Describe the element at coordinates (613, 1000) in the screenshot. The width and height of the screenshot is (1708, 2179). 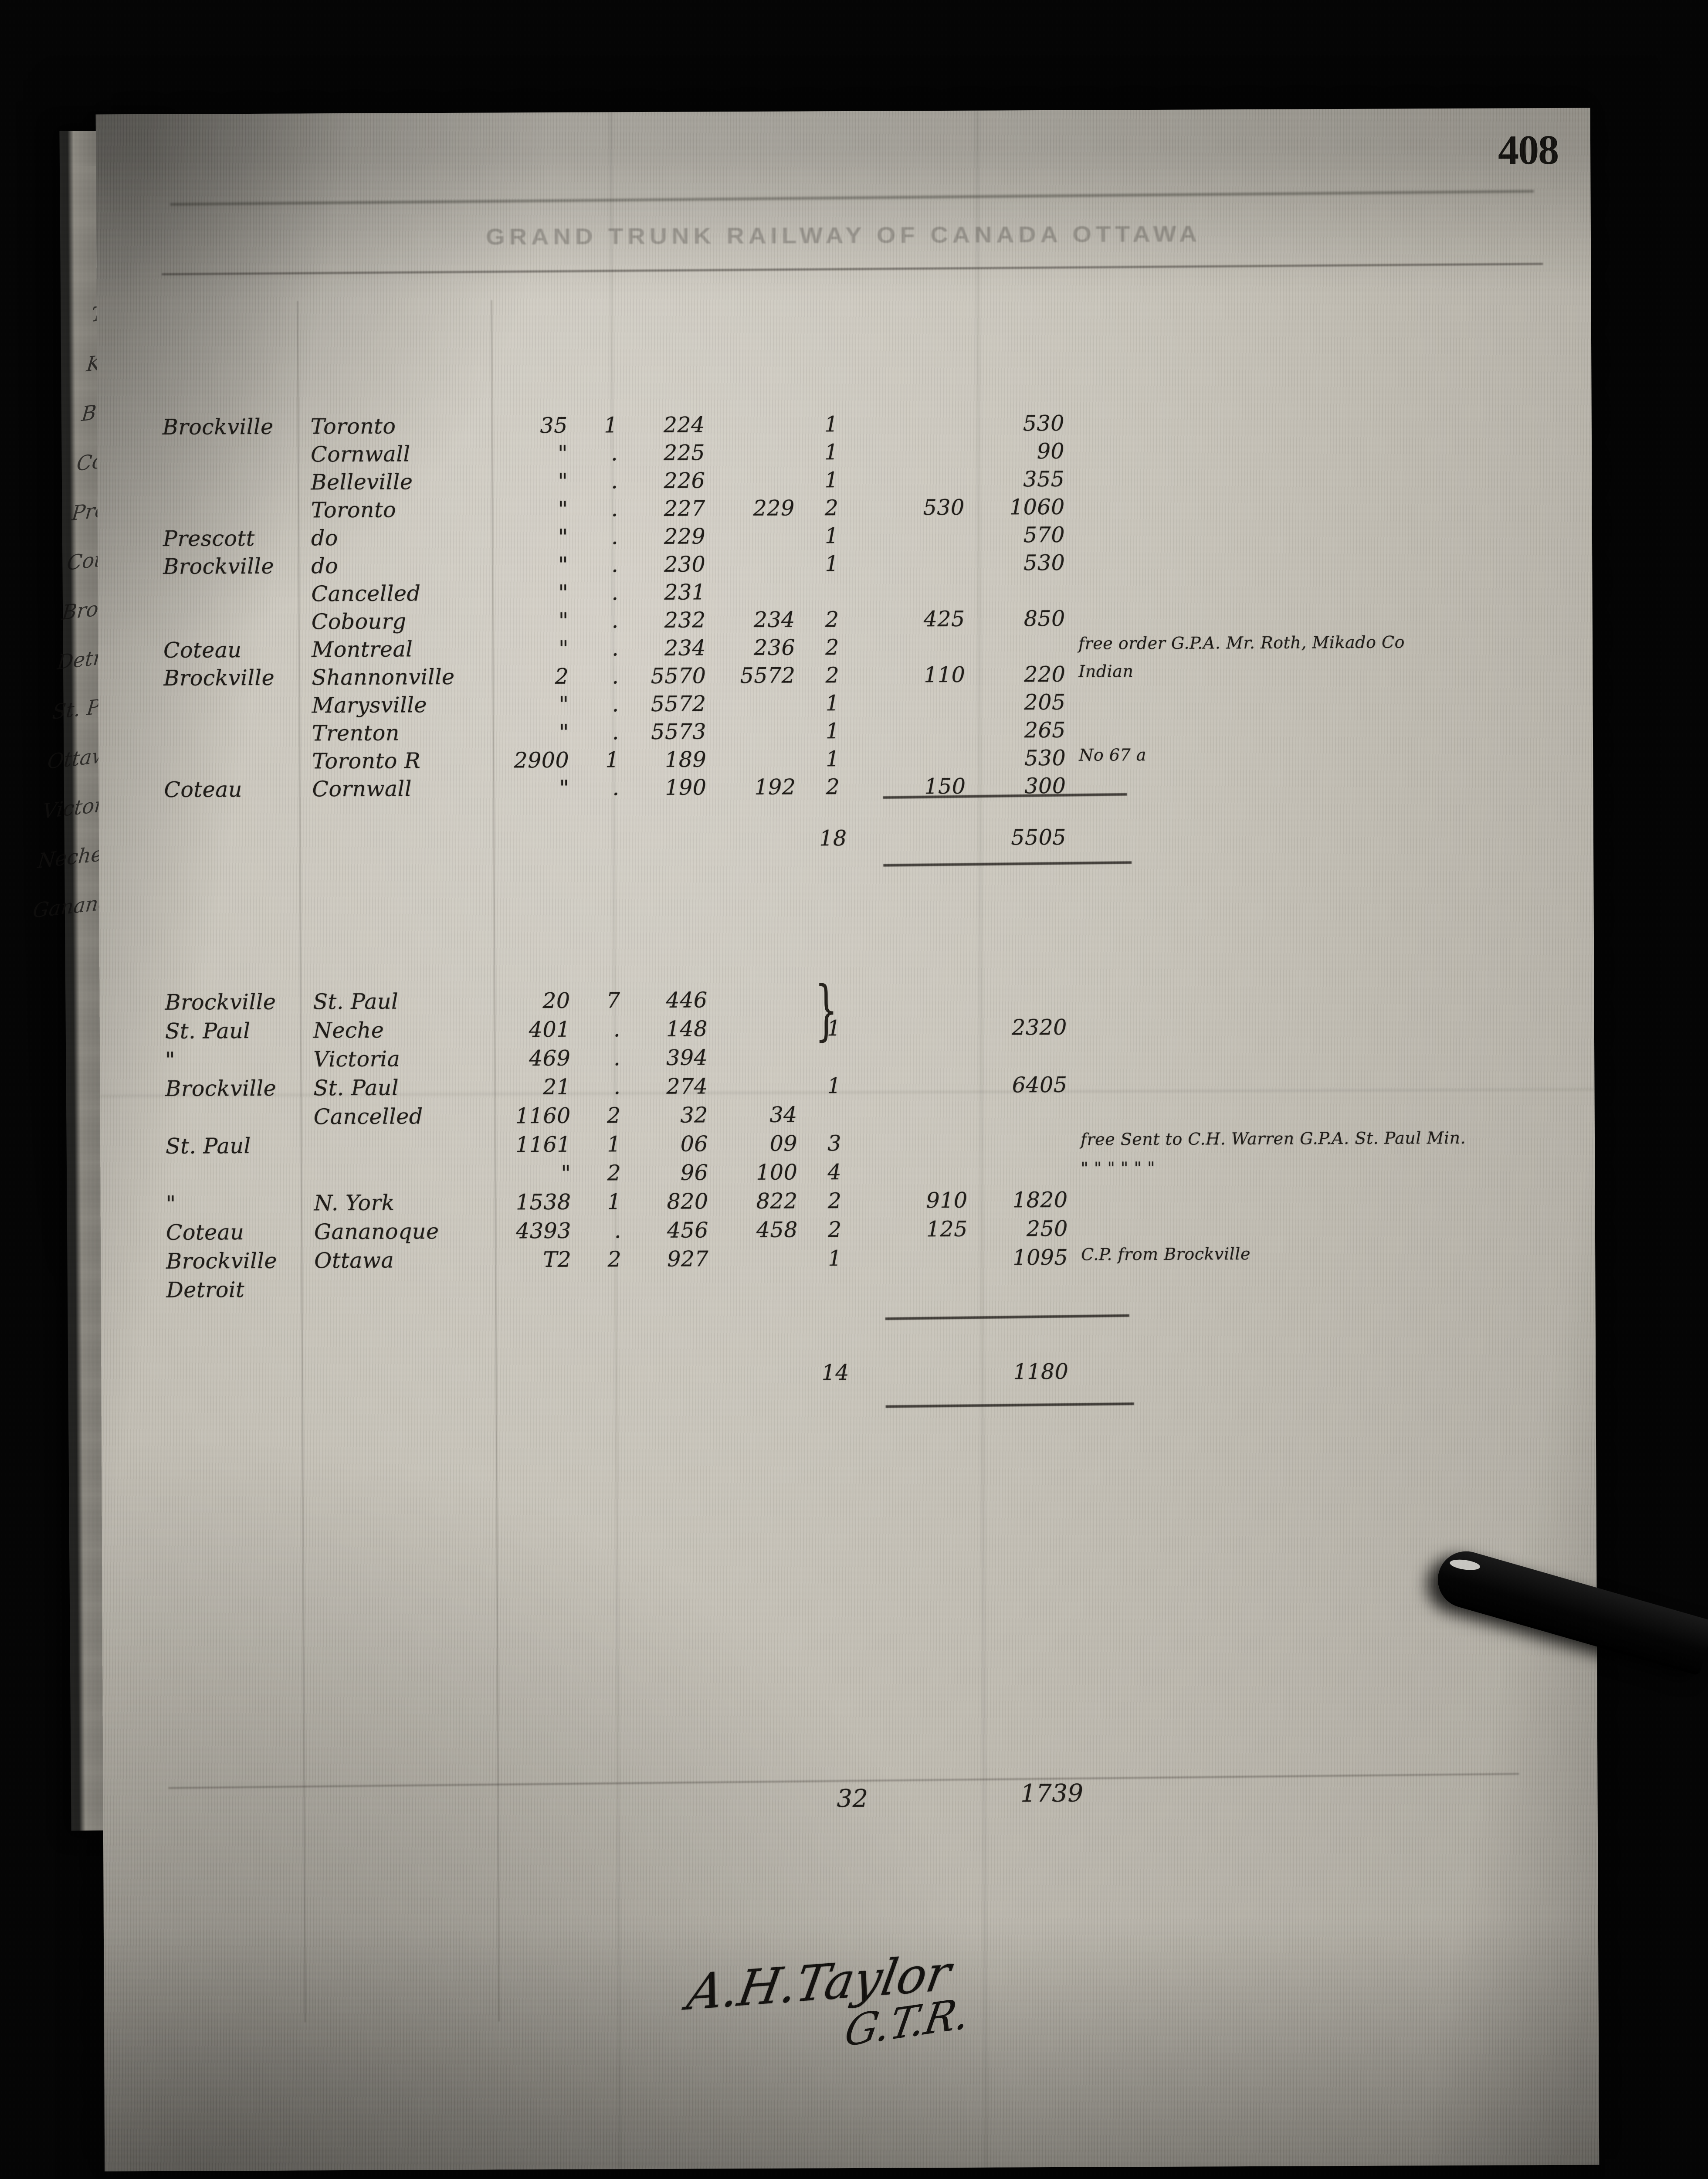
I see `b2-number-2: 7` at that location.